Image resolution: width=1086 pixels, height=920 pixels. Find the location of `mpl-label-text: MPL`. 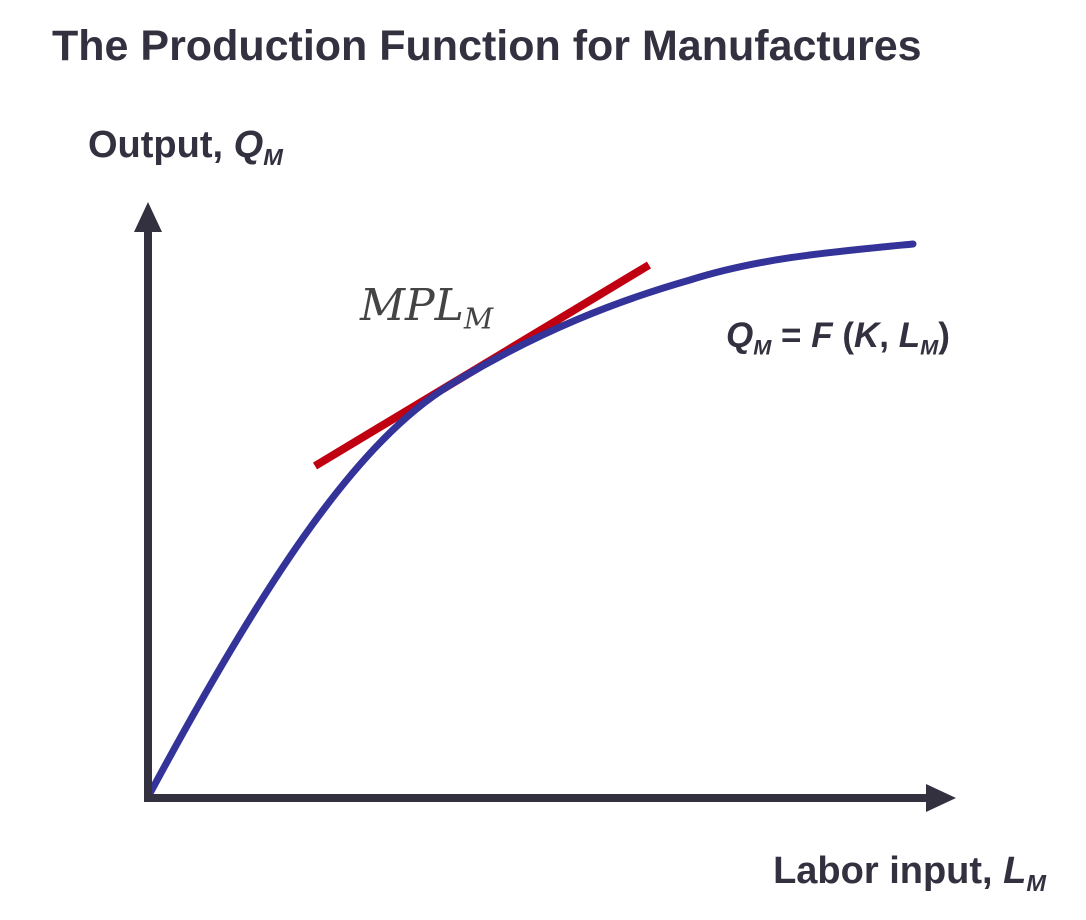

mpl-label-text: MPL is located at coordinates (412, 305).